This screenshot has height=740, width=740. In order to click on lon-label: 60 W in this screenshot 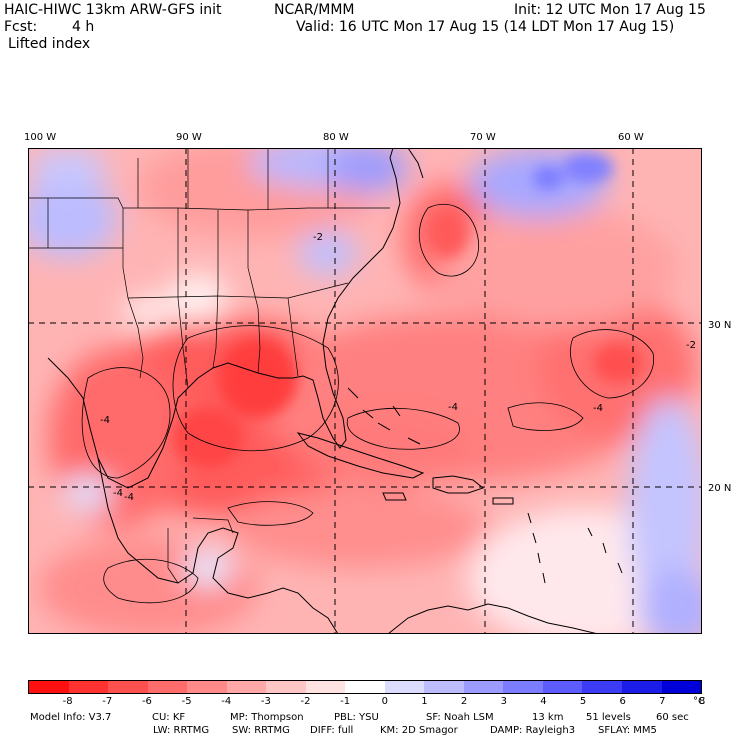, I will do `click(631, 137)`.